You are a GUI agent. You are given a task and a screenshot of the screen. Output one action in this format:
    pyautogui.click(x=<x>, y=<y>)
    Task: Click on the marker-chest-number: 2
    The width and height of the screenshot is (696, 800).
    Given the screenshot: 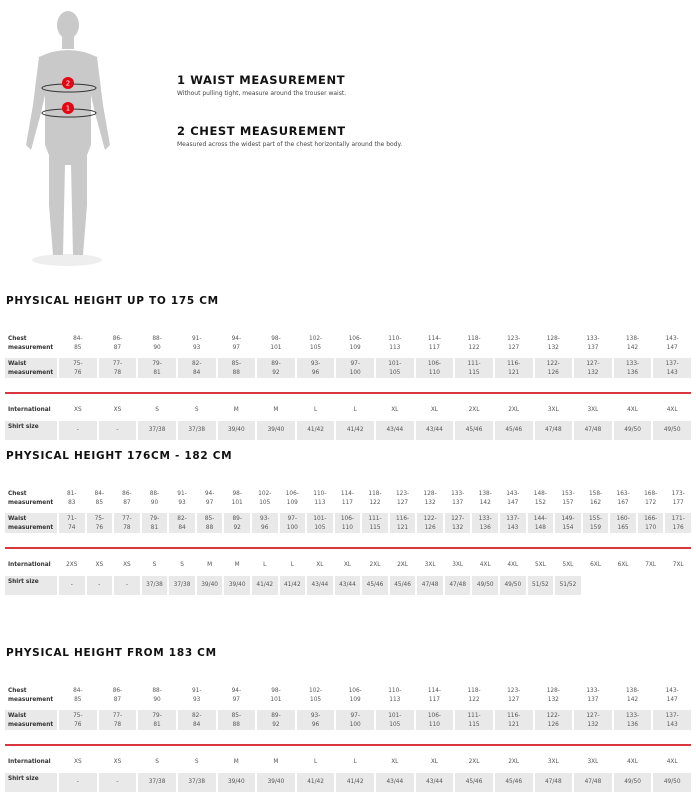 What is the action you would take?
    pyautogui.click(x=68, y=84)
    